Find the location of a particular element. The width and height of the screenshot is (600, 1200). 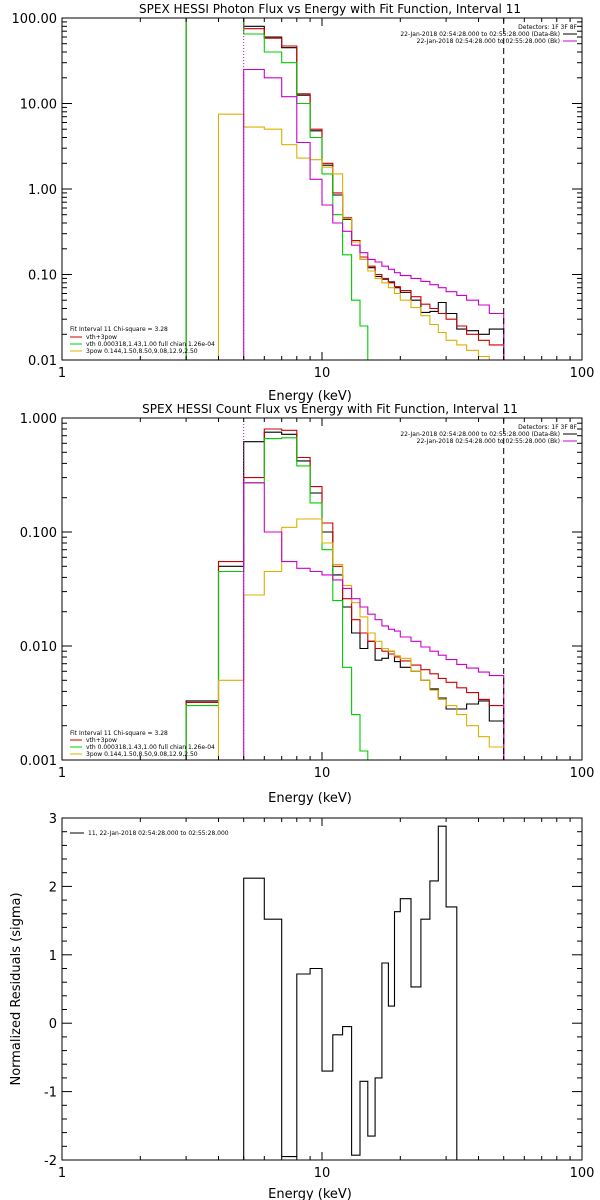

count-flux-x-tick-label: 10 is located at coordinates (322, 773).